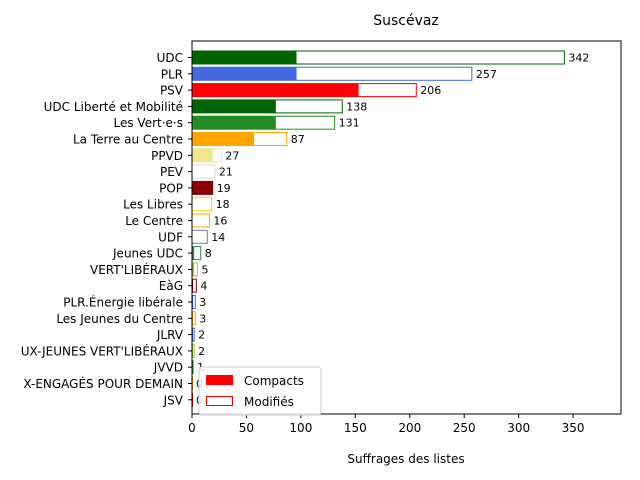 This screenshot has width=640, height=480. I want to click on bar-compacts-udc-libert-et-mobilit-, so click(234, 106).